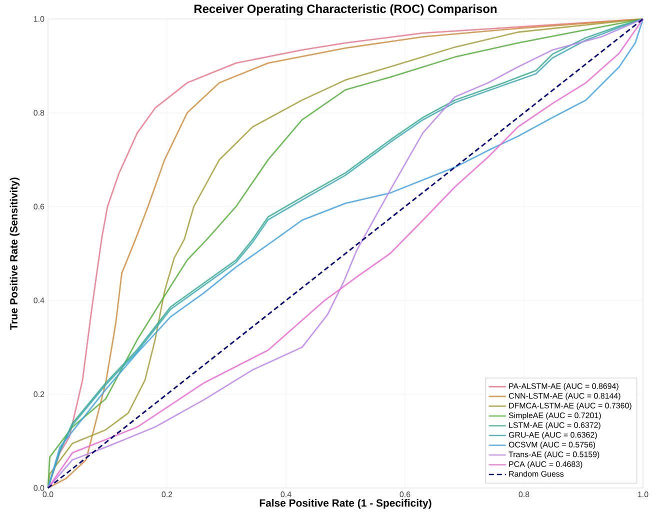 The image size is (657, 527). What do you see at coordinates (345, 10) in the screenshot?
I see `chart-title: Receiver Operating Characteristic (ROC) Comparison` at bounding box center [345, 10].